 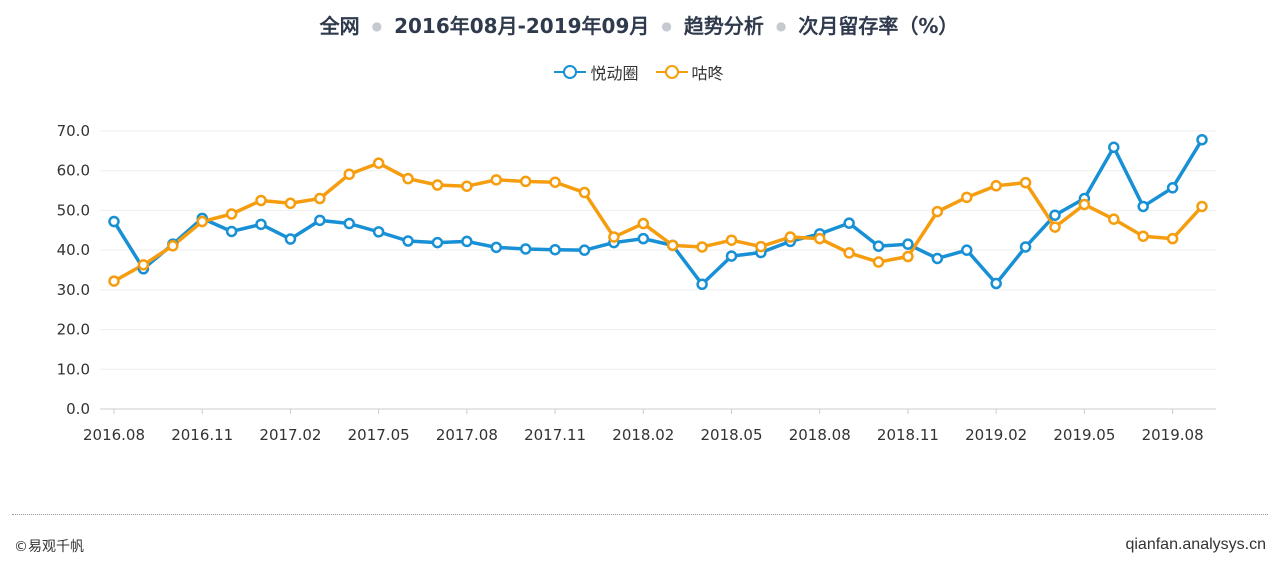 What do you see at coordinates (707, 73) in the screenshot?
I see `legend-label-series-2: 咕咚` at bounding box center [707, 73].